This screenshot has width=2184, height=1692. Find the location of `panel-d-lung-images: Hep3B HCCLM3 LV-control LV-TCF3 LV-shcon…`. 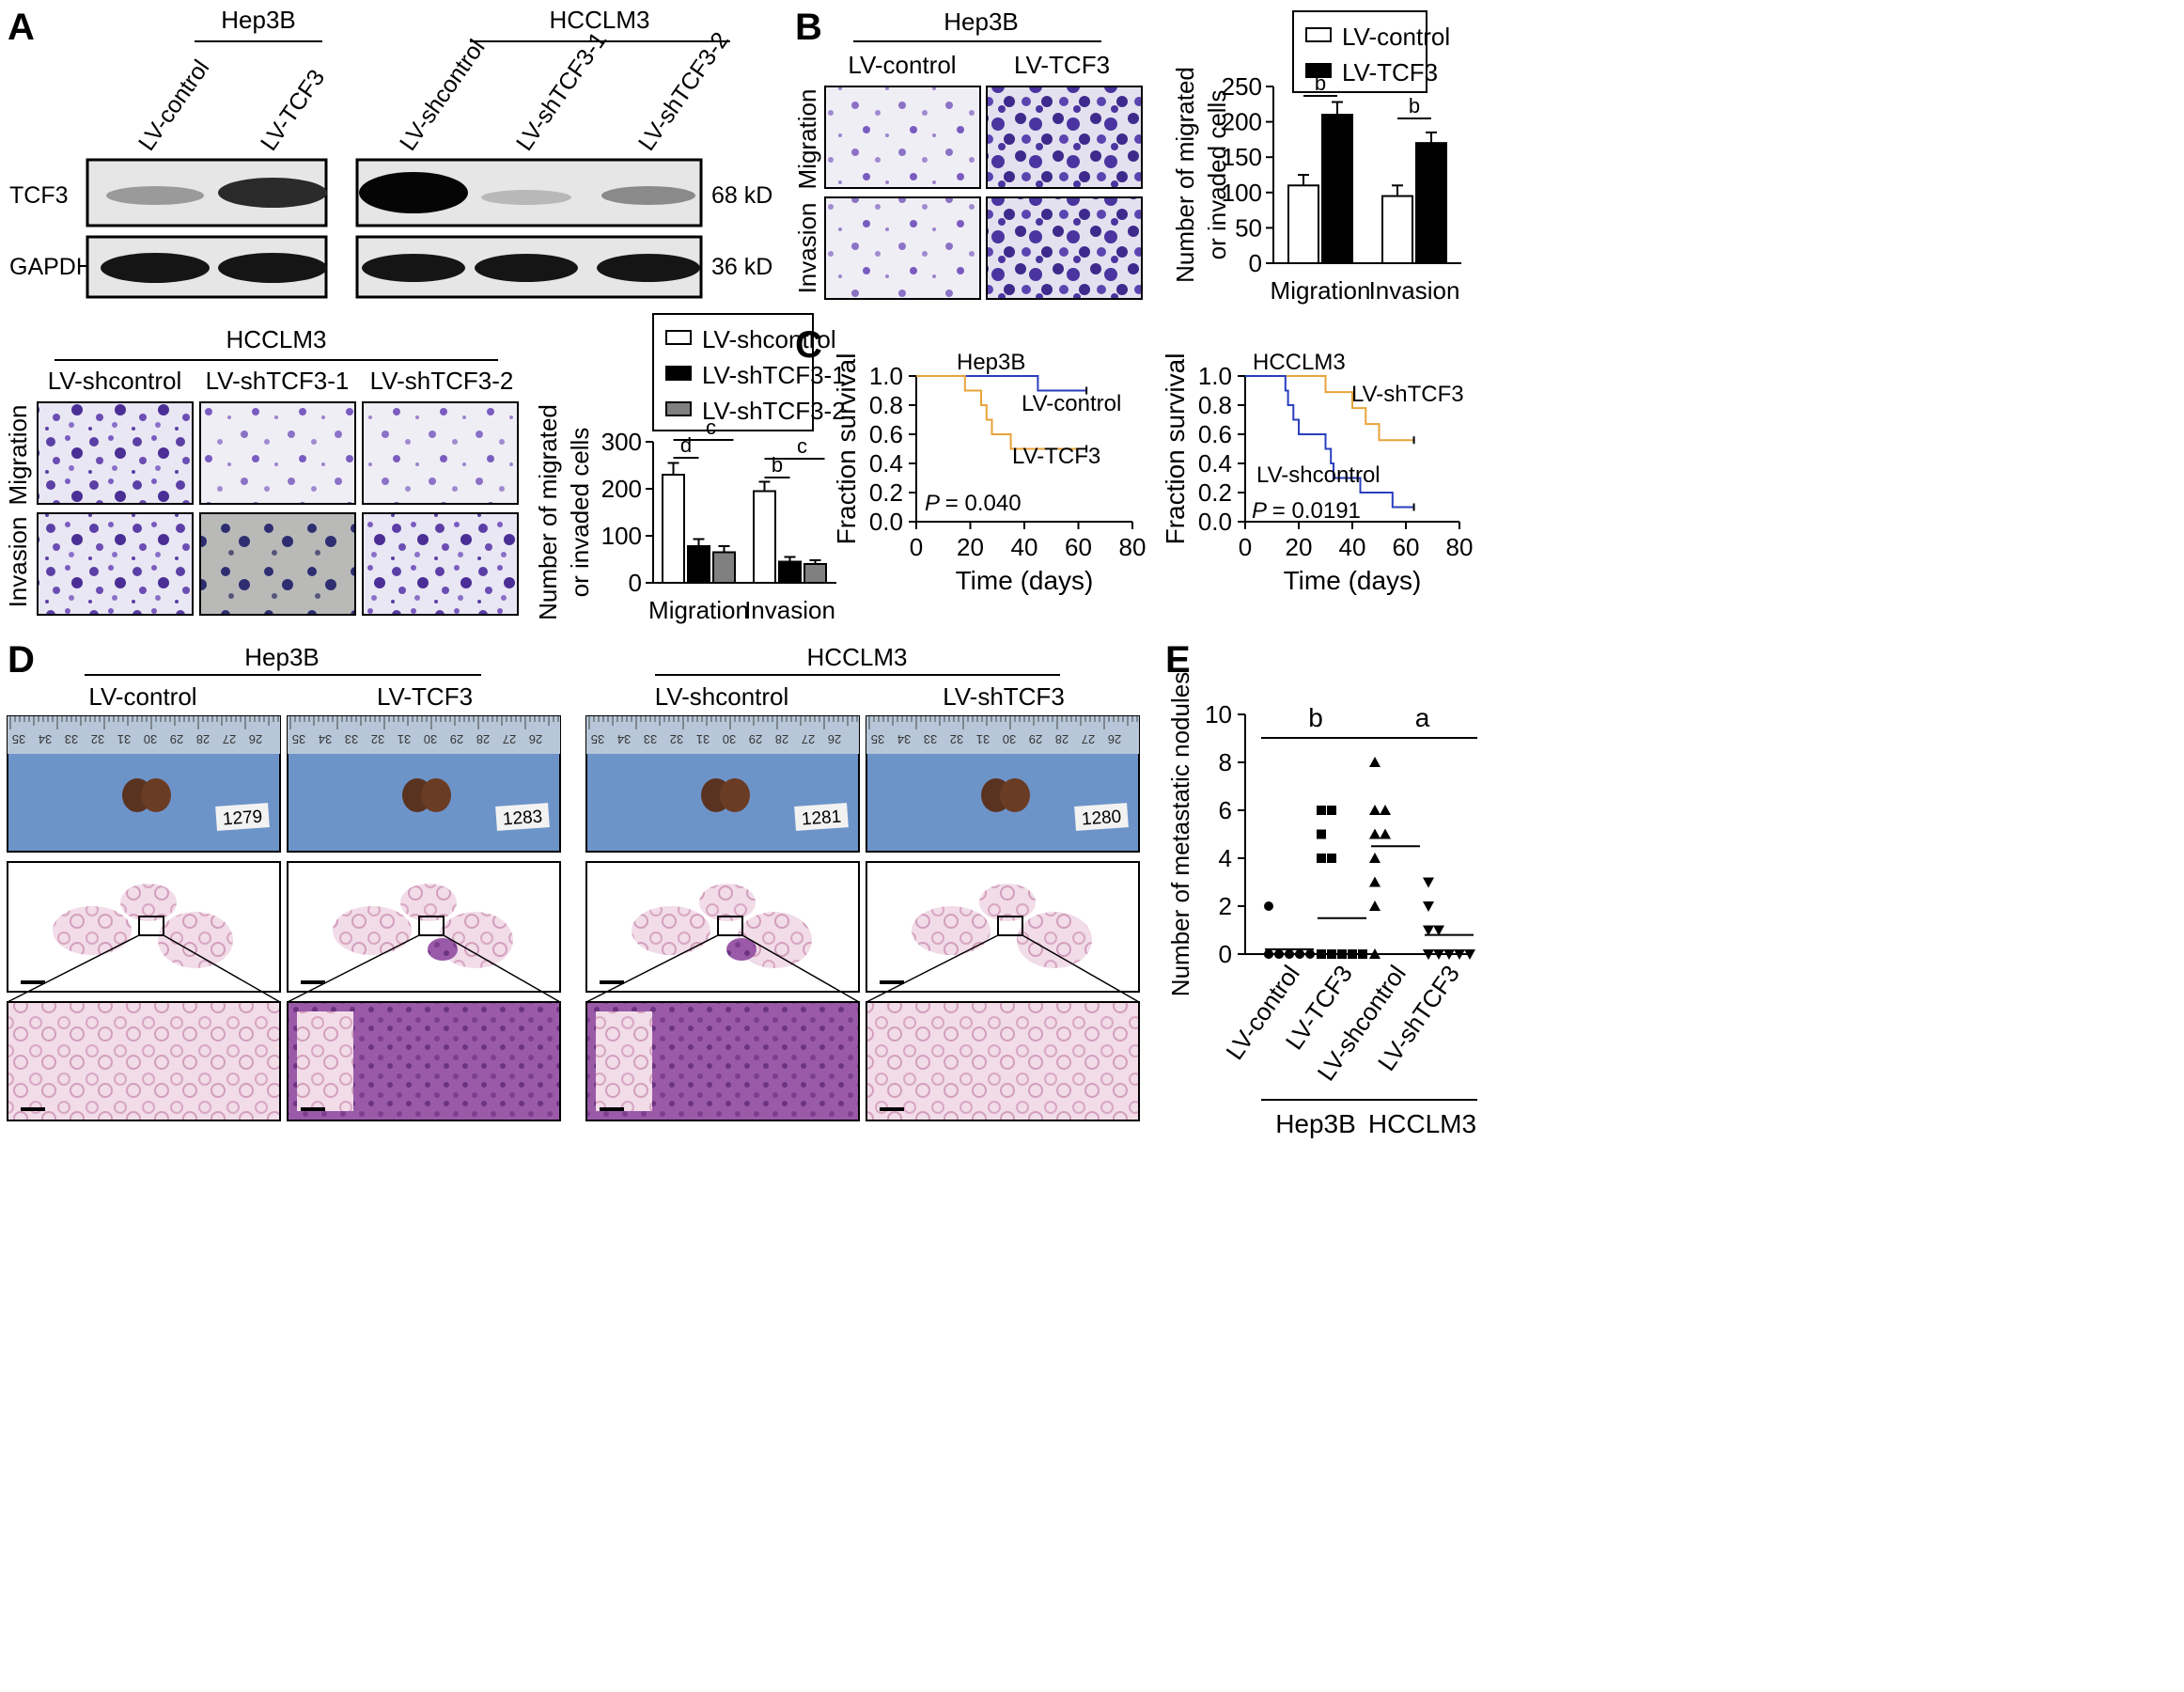

panel-d-lung-images: Hep3B HCCLM3 LV-control LV-TCF3 LV-shcon… is located at coordinates (573, 882).